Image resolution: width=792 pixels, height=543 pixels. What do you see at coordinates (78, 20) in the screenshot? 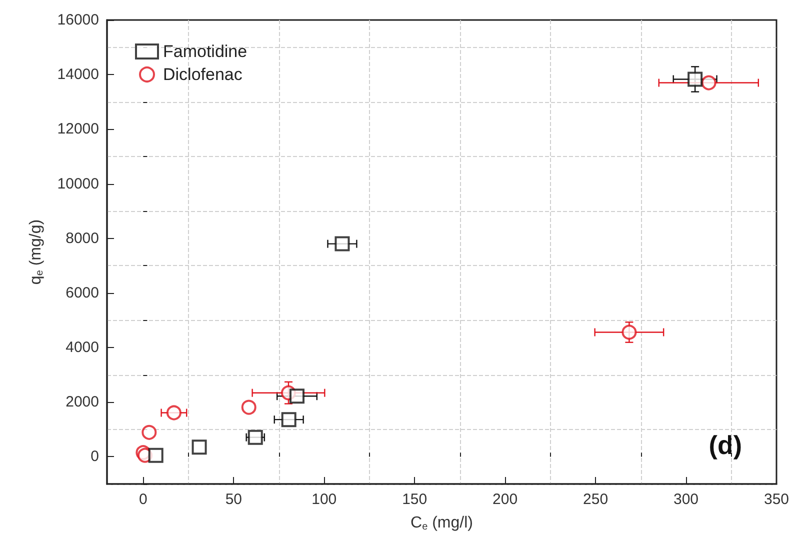
I see `y-tick-label: 16000` at bounding box center [78, 20].